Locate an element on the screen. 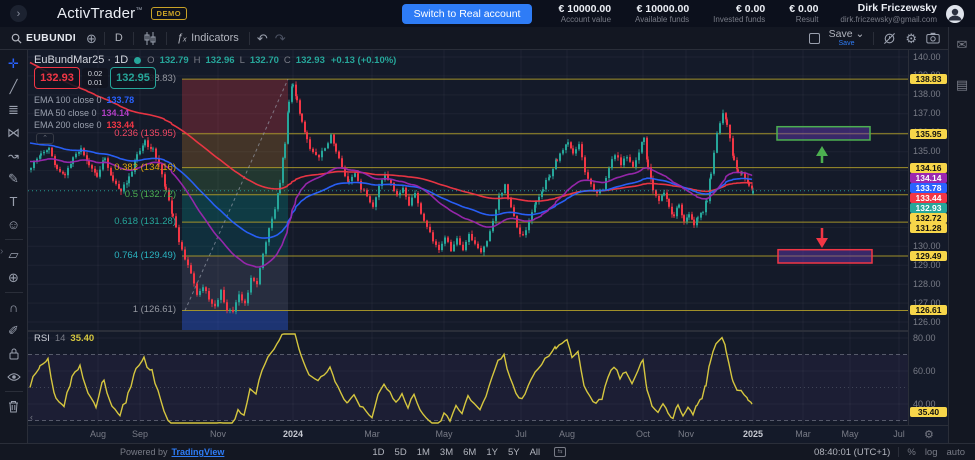 This screenshot has width=975, height=460. scale-buttons: % log auto is located at coordinates (936, 452).